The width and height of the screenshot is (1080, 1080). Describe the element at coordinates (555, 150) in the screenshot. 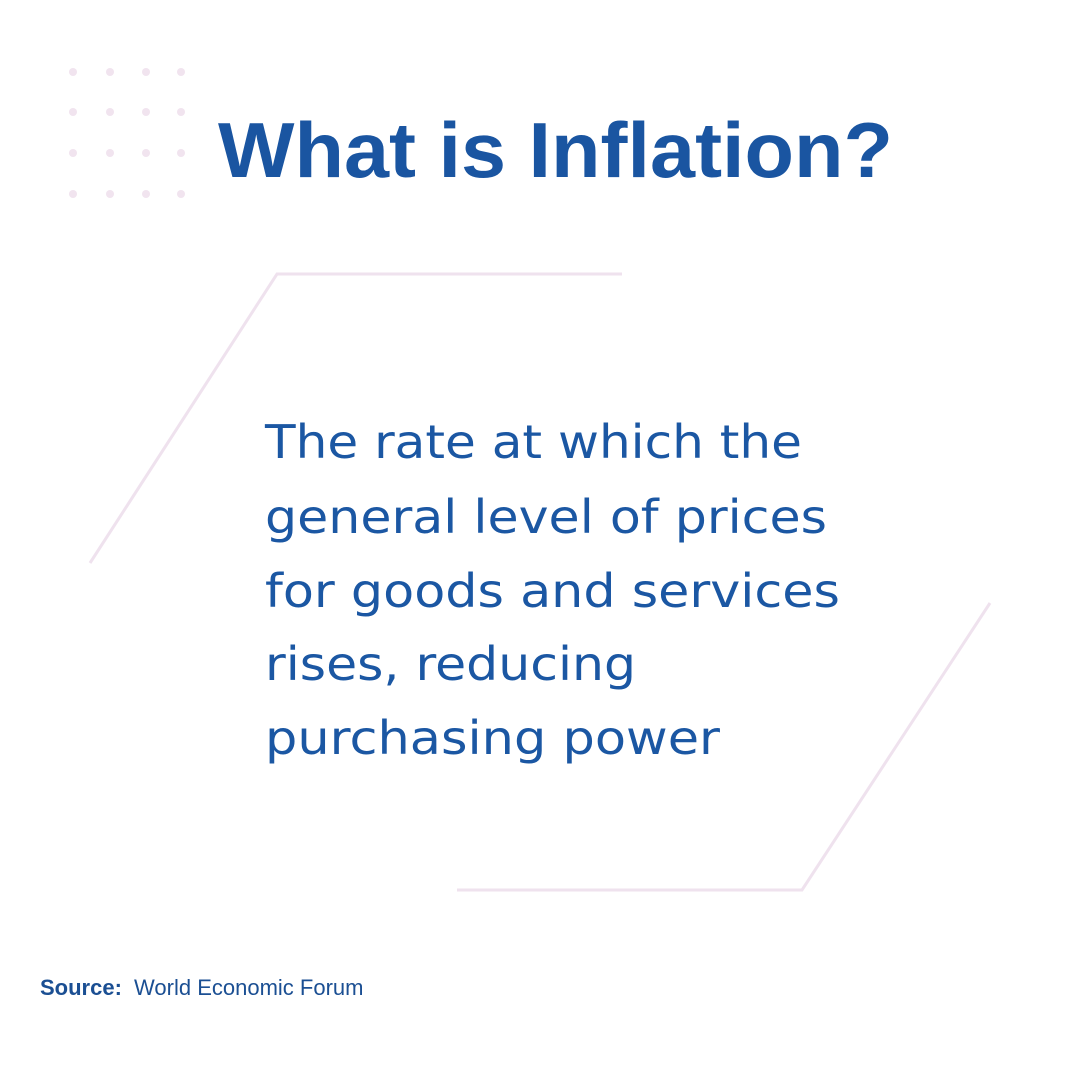

I see `title: What is Inflation?` at that location.